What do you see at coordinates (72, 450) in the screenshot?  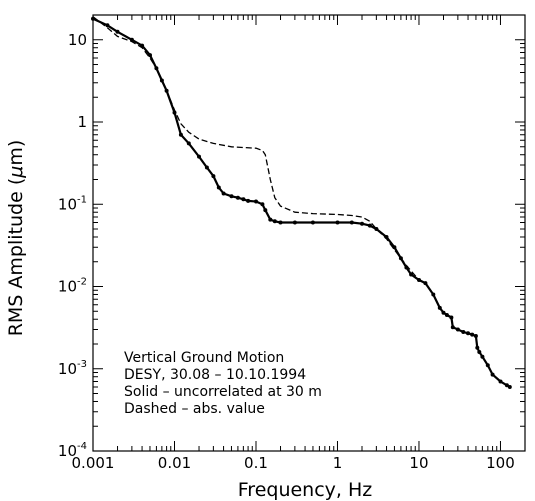 I see `y-tick-label: 10⁻⁴` at bounding box center [72, 450].